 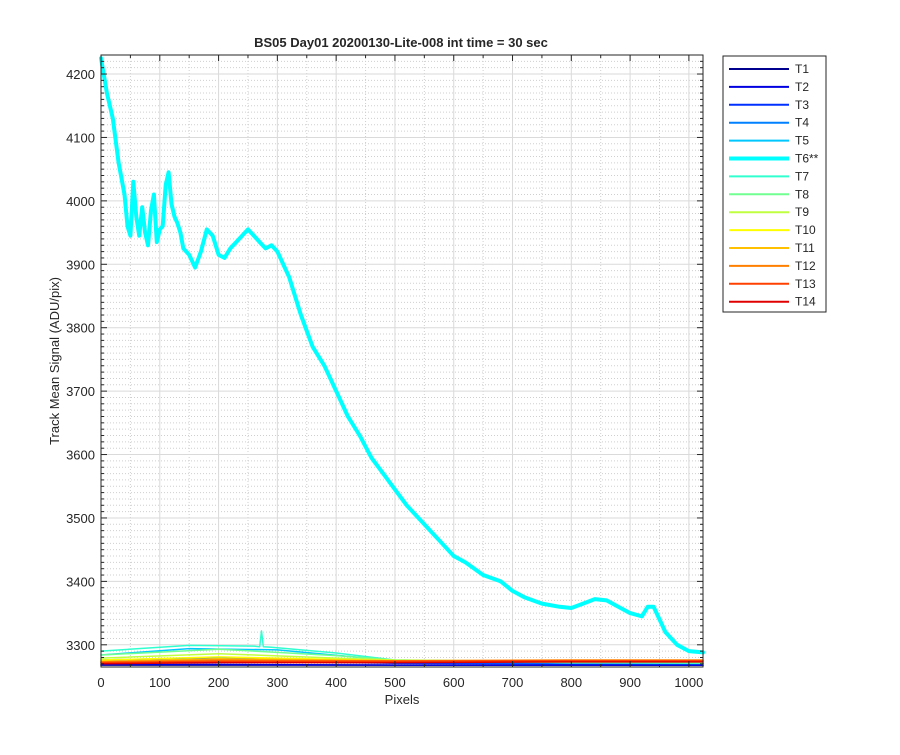 I want to click on x-tick-labels: 0 100 200 300 400 500 600 700 800 900 1000, so click(x=400, y=682).